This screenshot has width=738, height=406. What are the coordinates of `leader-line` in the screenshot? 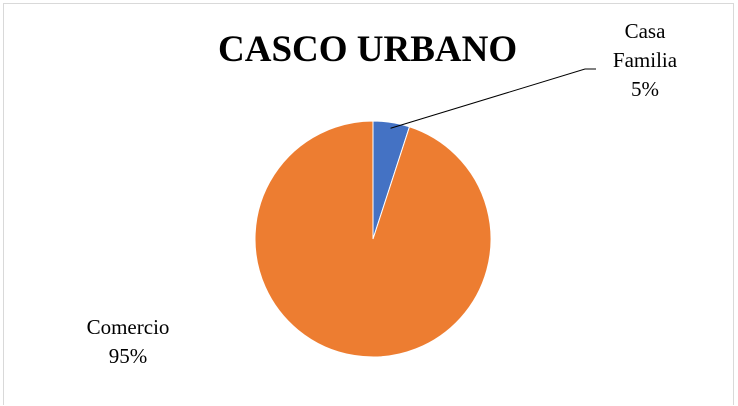 It's located at (493, 98).